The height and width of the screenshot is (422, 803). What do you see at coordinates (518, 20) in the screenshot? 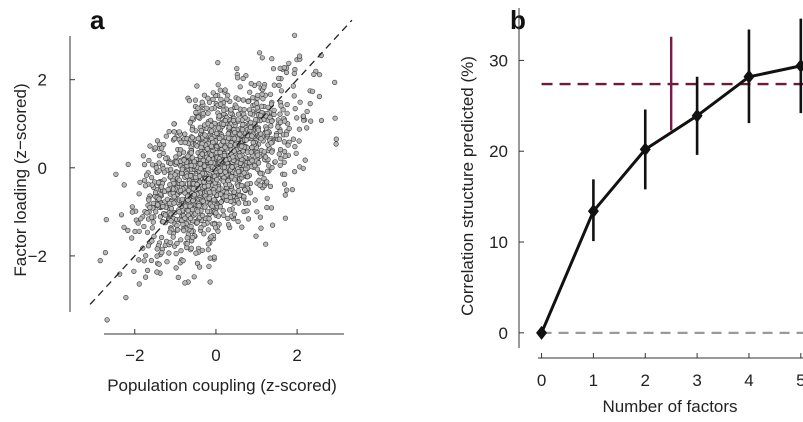
I see `panel-label-b: b` at bounding box center [518, 20].